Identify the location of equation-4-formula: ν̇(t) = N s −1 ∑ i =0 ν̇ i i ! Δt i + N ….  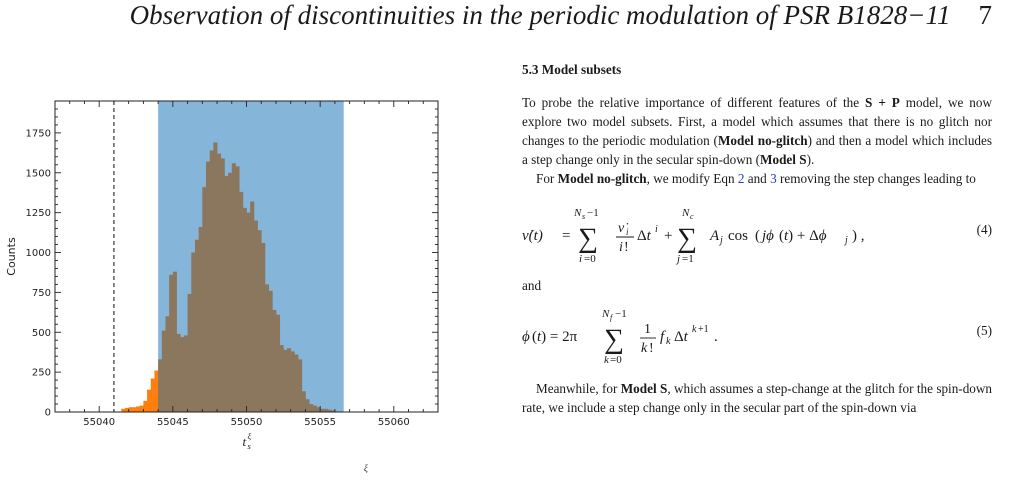
(693, 236).